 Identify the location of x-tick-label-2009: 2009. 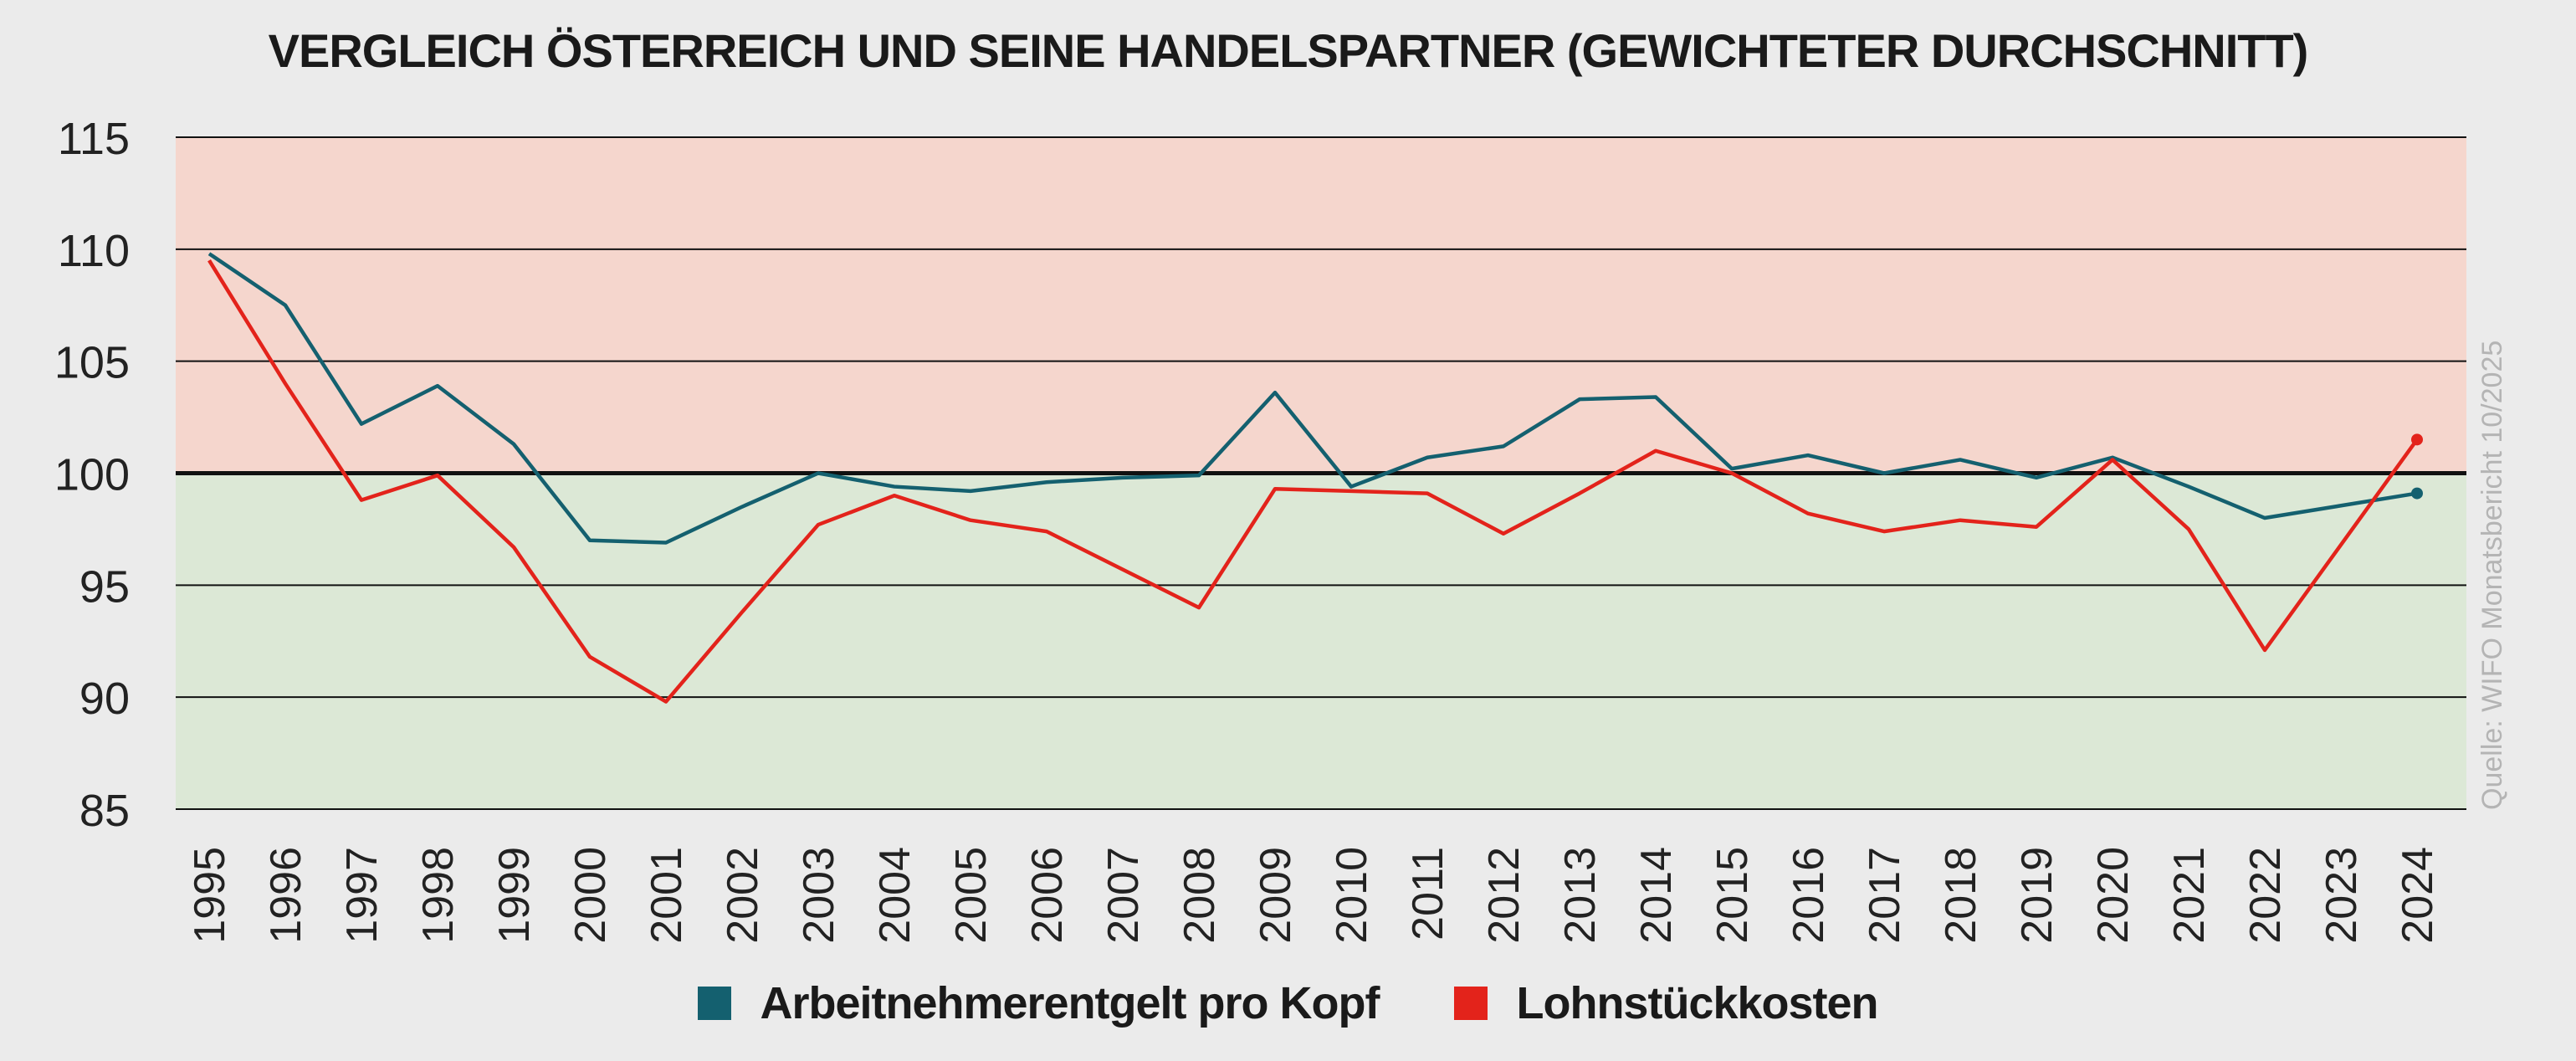
(1276, 896).